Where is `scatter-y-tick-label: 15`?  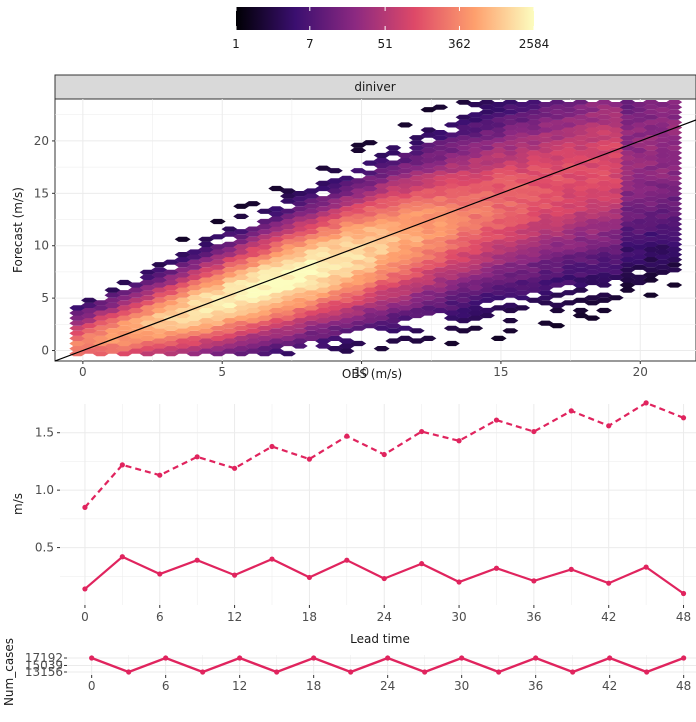 scatter-y-tick-label: 15 is located at coordinates (41, 193).